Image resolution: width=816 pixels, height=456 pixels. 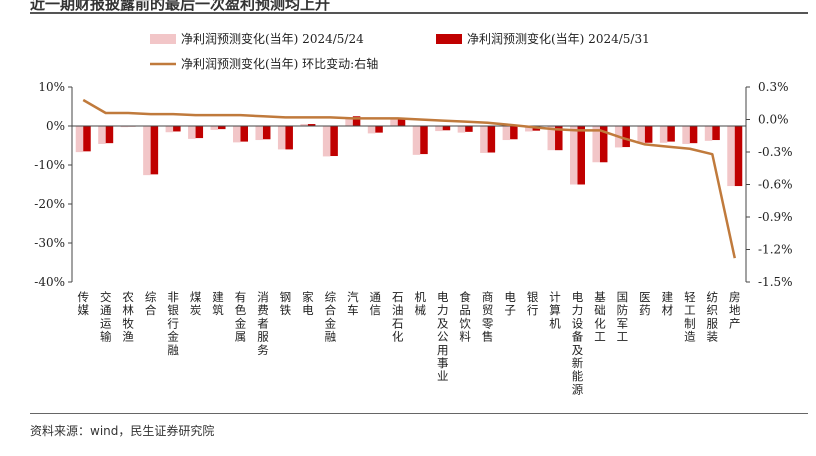 What do you see at coordinates (173, 297) in the screenshot?
I see `category-label-char: 非` at bounding box center [173, 297].